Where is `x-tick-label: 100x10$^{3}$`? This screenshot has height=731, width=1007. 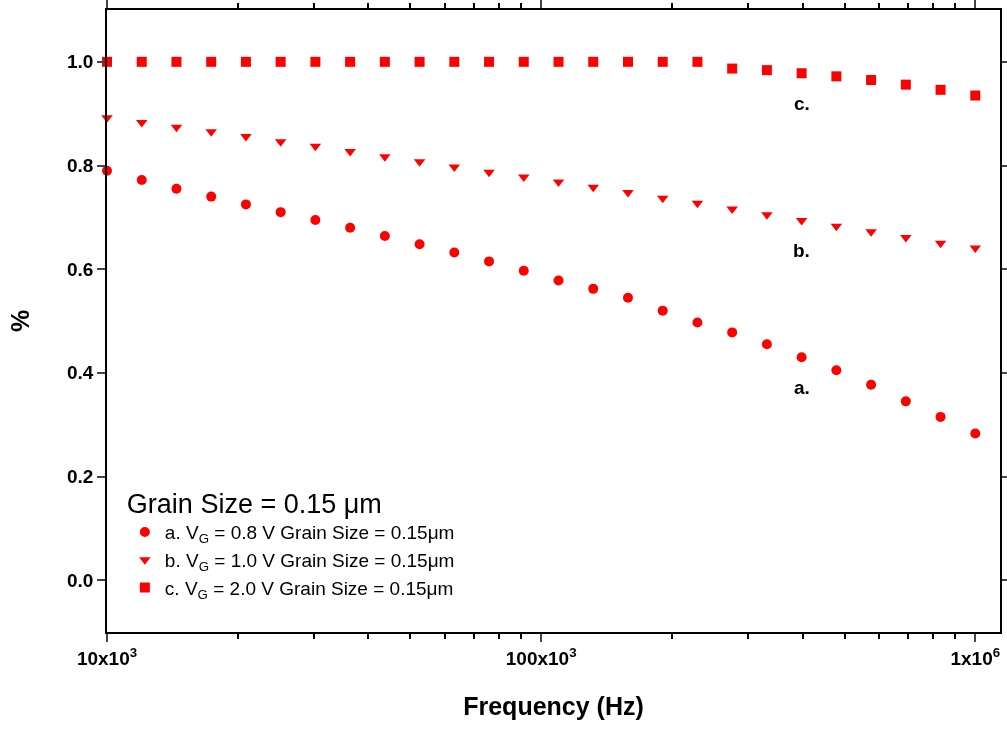 x-tick-label: 100x10$^{3}$ is located at coordinates (541, 656).